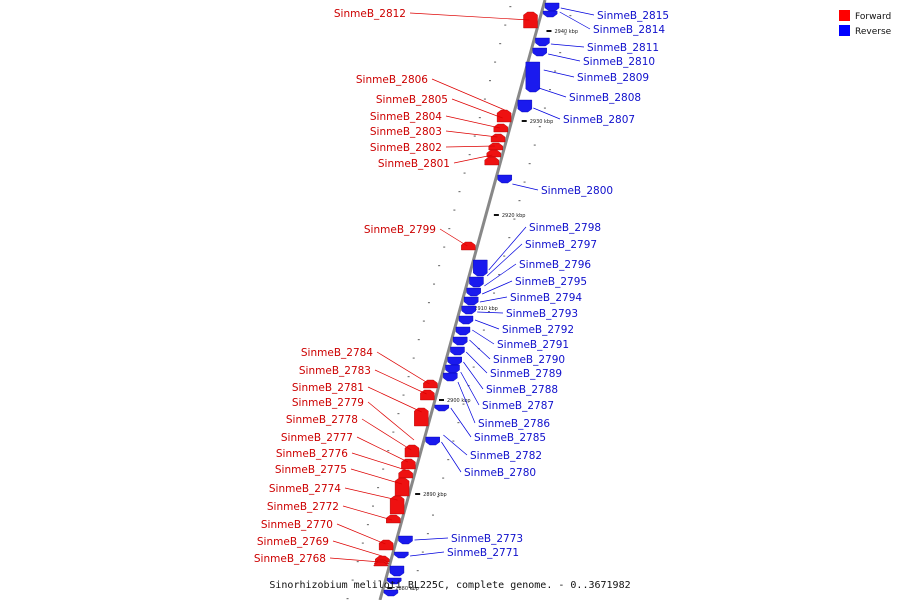  What do you see at coordinates (406, 148) in the screenshot?
I see `forward-gene-label: SinmeB_2802` at bounding box center [406, 148].